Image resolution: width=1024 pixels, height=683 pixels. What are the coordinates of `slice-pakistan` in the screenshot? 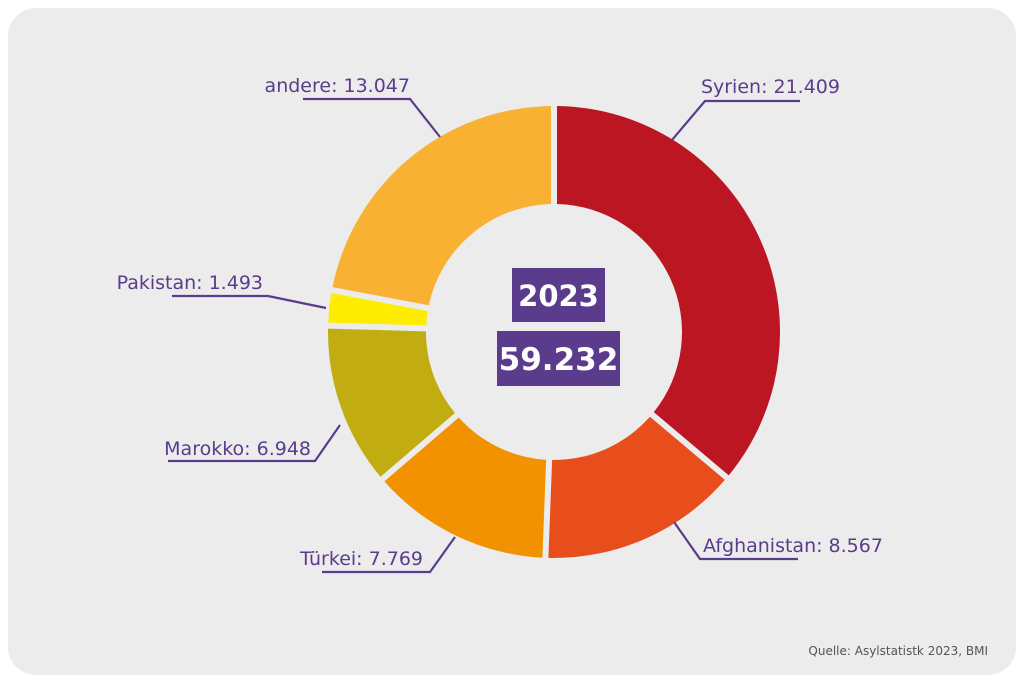 It's located at (378, 309).